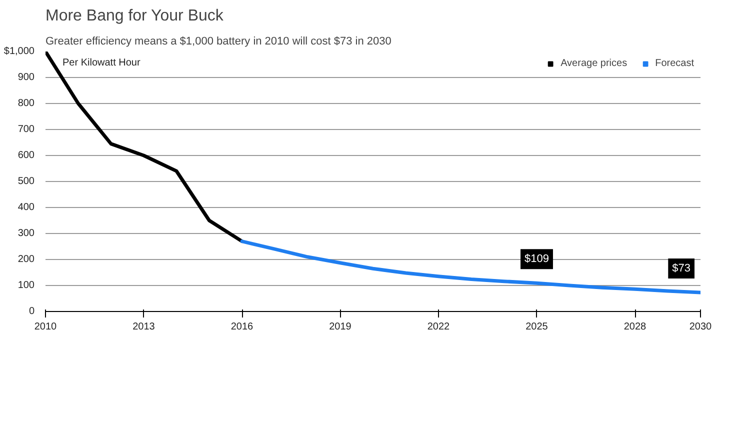  What do you see at coordinates (594, 63) in the screenshot?
I see `legend-label: Average prices` at bounding box center [594, 63].